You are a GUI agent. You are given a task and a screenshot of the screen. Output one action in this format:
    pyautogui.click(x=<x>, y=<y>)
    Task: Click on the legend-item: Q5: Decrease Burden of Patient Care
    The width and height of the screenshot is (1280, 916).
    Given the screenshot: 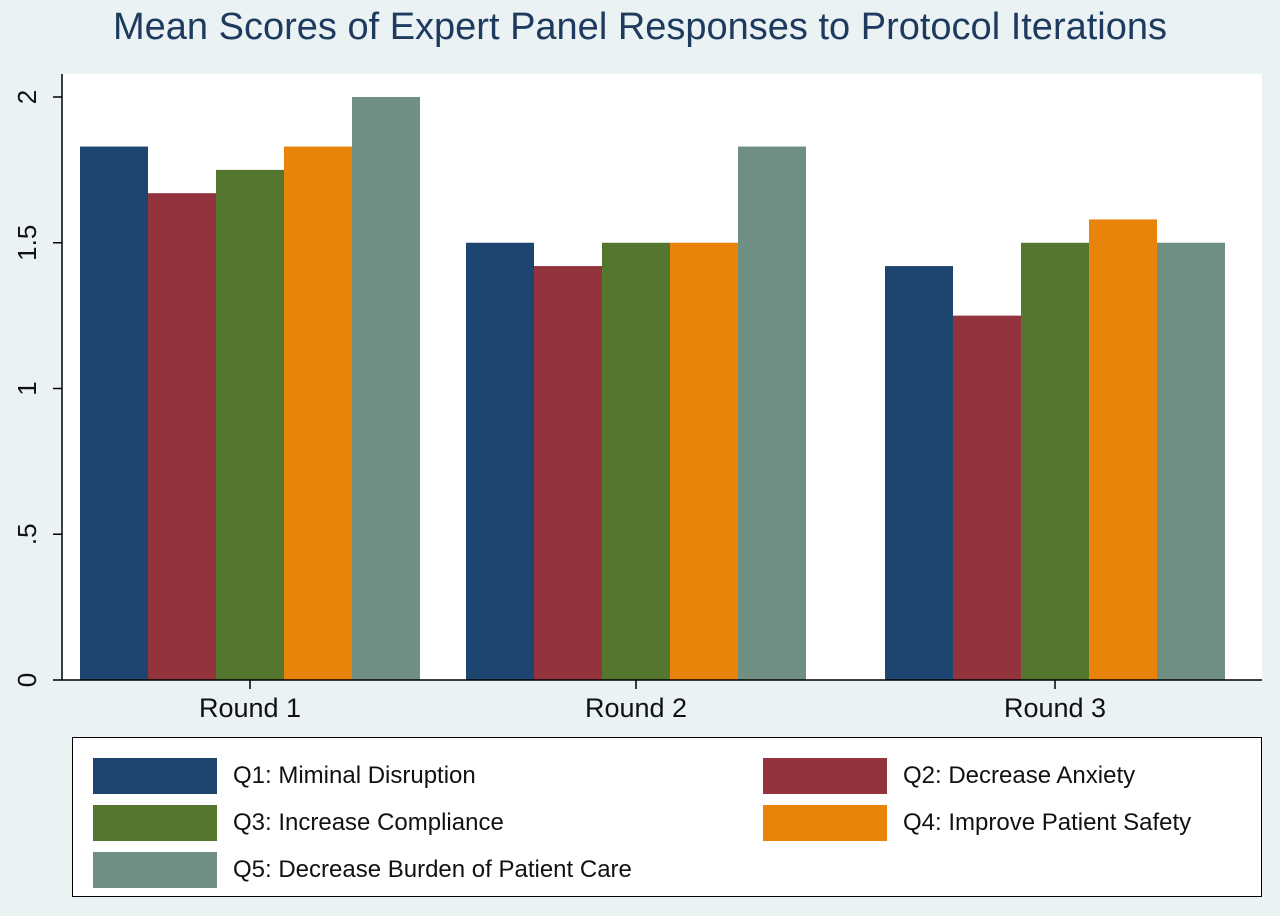 What is the action you would take?
    pyautogui.click(x=362, y=870)
    